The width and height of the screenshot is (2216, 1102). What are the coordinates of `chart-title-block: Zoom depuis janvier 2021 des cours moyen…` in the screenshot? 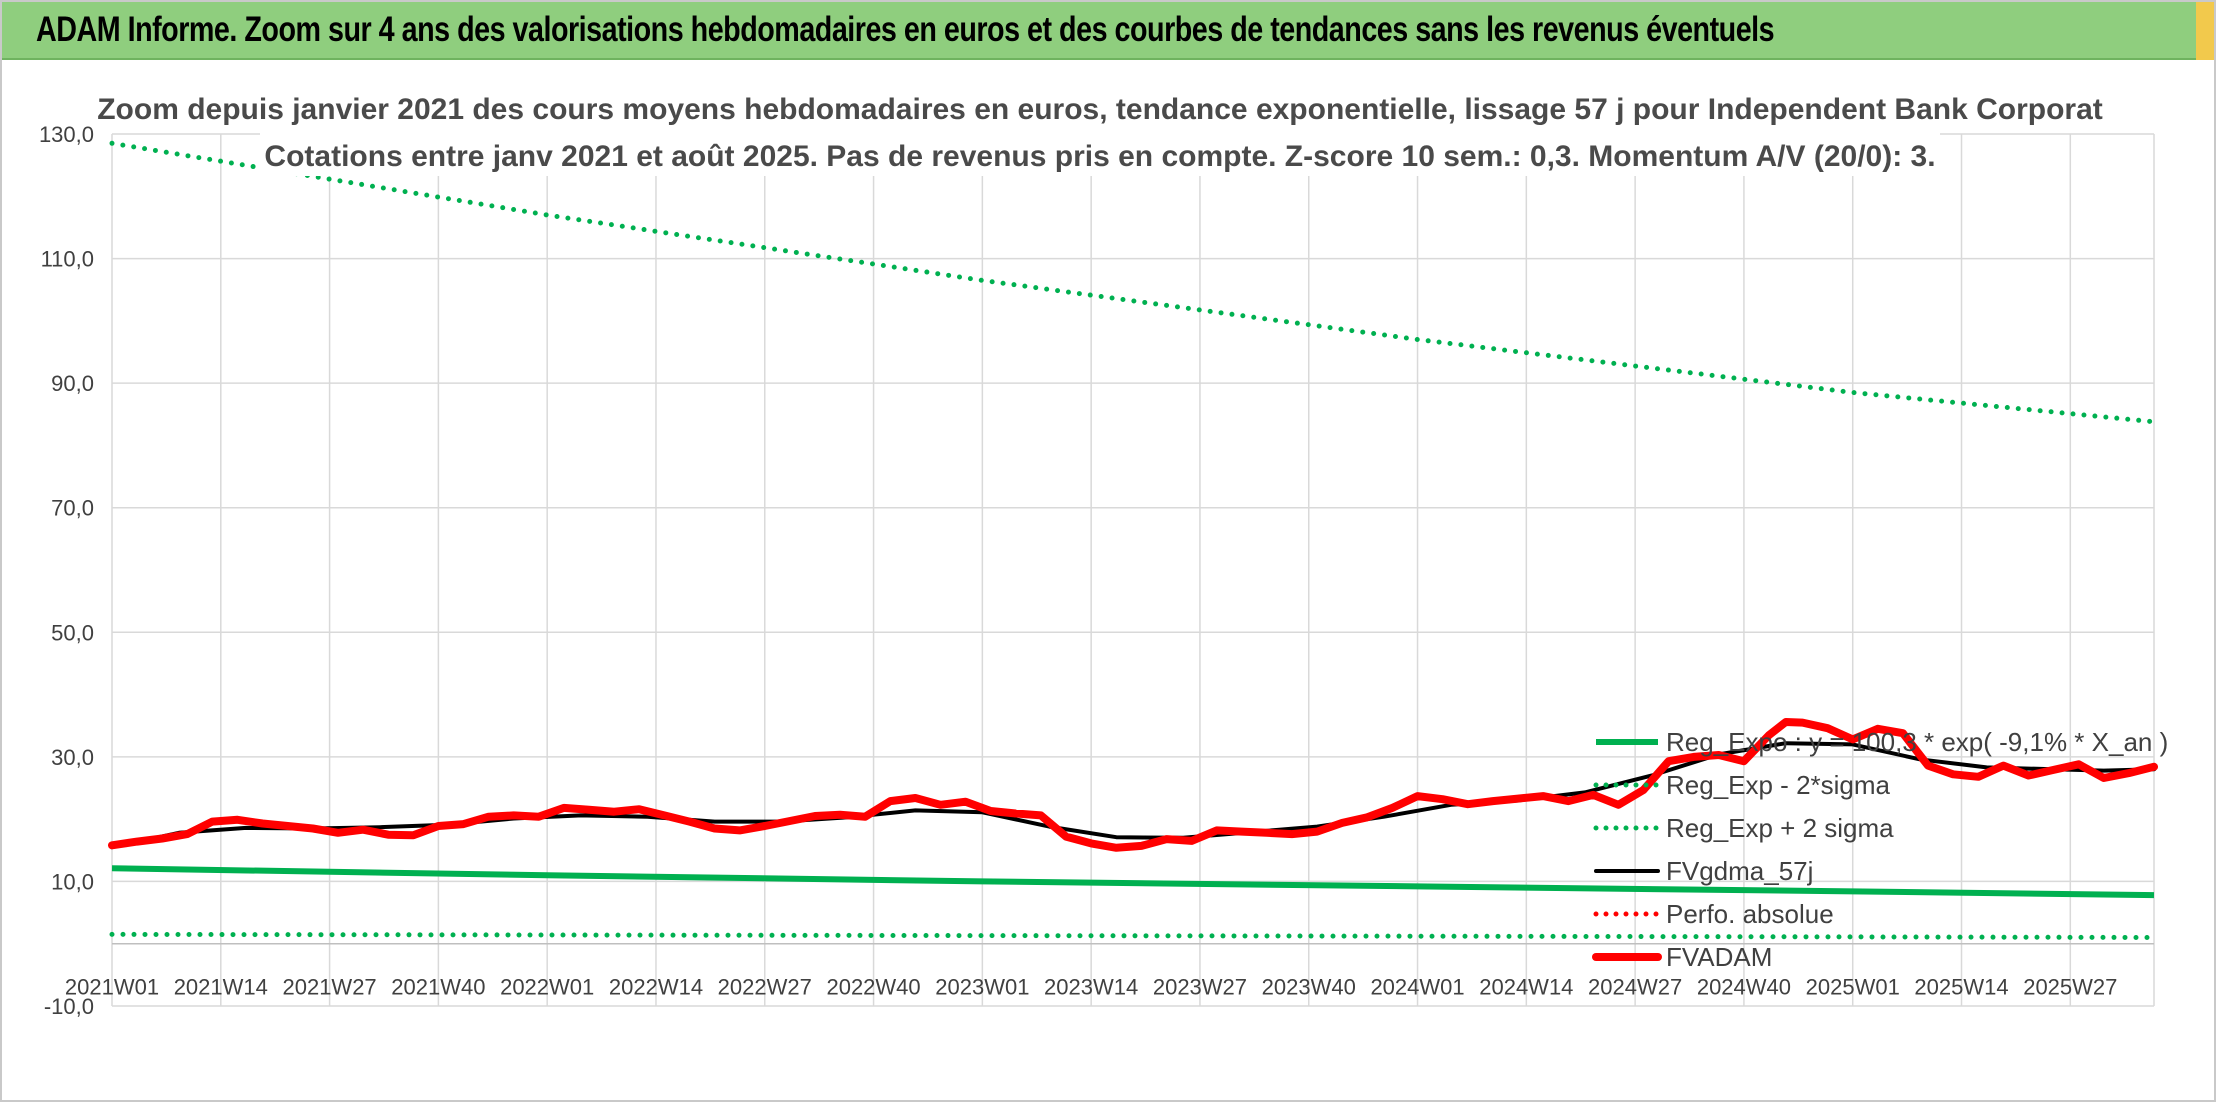 It's located at (1100, 131).